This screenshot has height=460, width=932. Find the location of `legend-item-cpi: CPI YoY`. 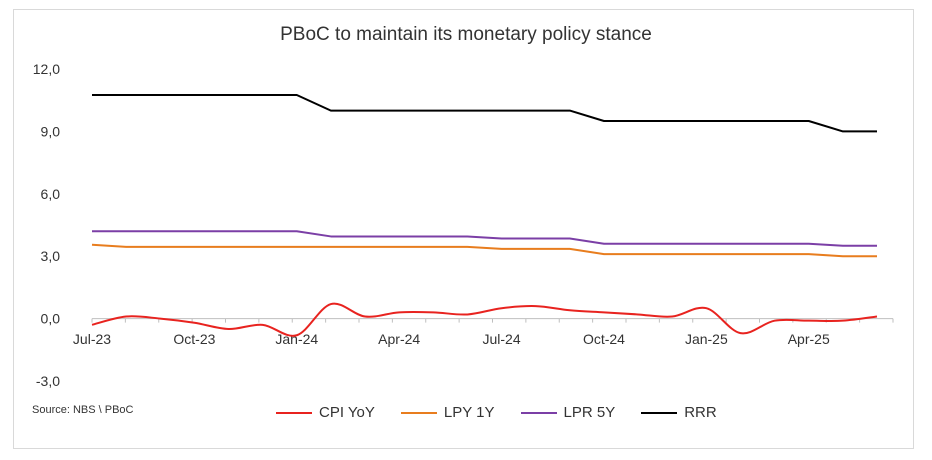

legend-item-cpi: CPI YoY is located at coordinates (325, 412).